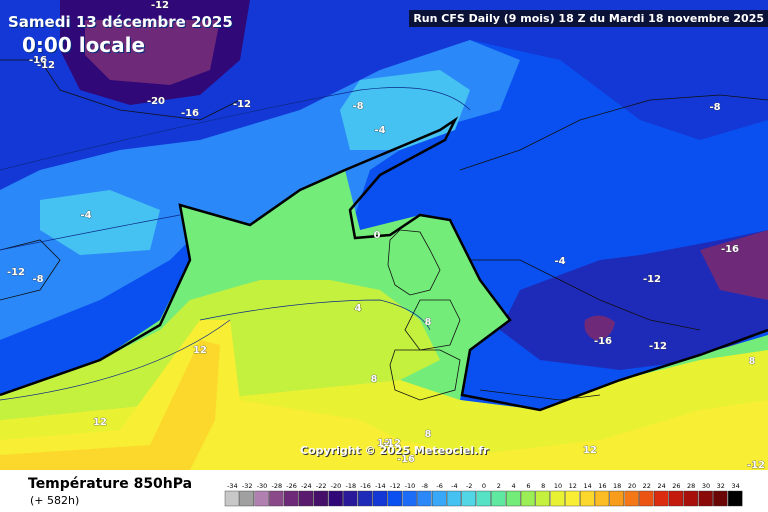 This screenshot has width=768, height=512. Describe the element at coordinates (528, 486) in the screenshot. I see `scale-tick-label: 6` at that location.